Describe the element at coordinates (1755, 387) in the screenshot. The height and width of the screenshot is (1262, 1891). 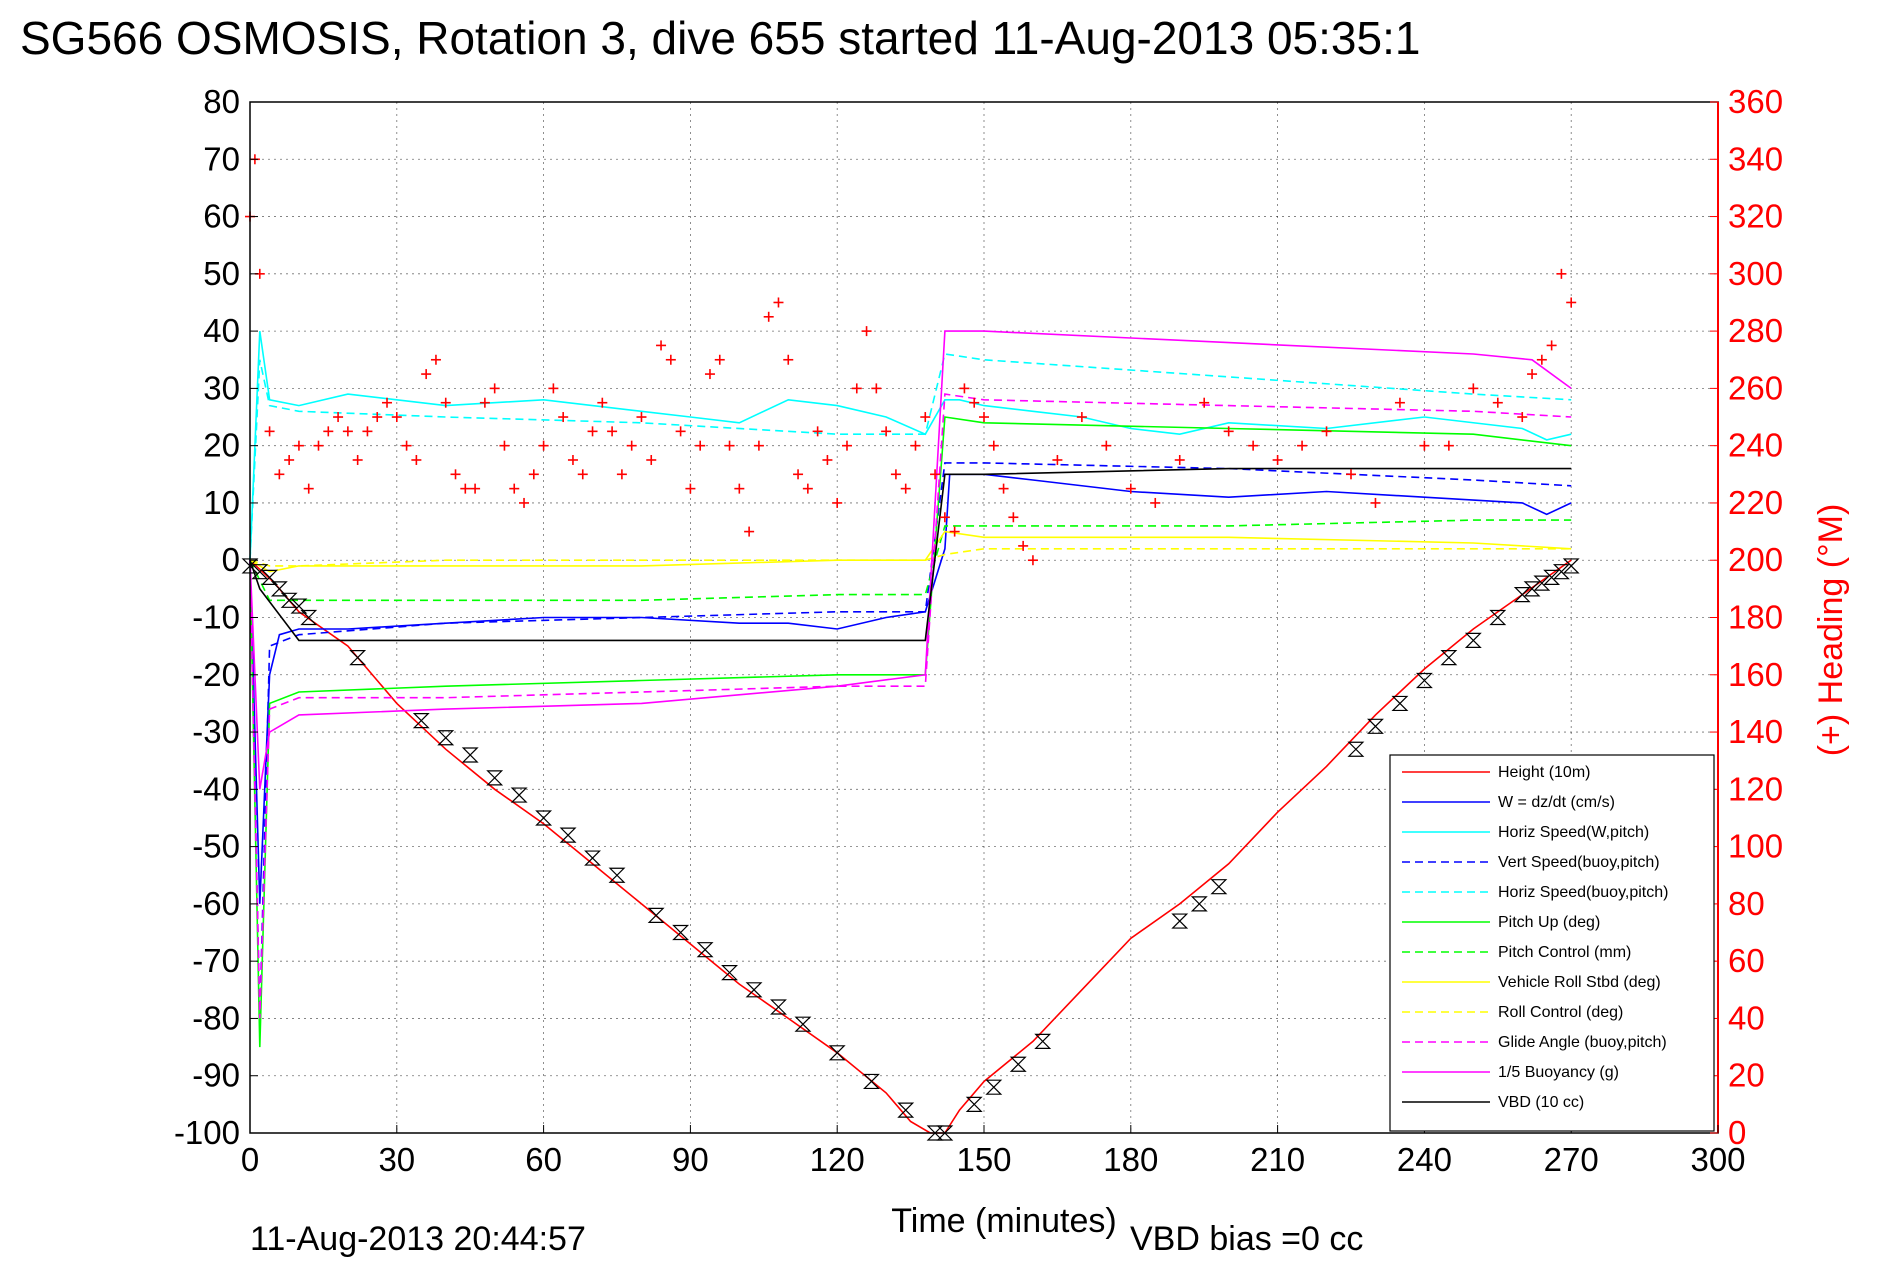
I see `right-tick-label-5: 260` at that location.